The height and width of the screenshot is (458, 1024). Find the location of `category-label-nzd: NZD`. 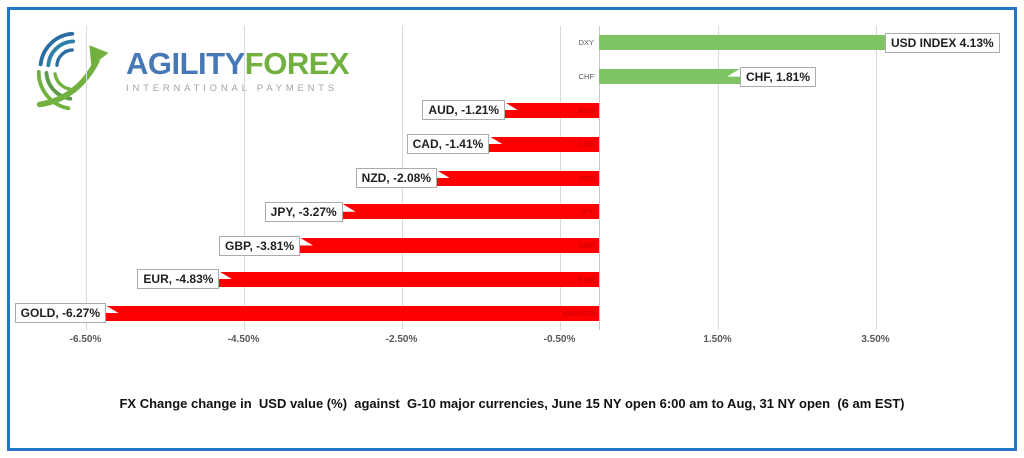

category-label-nzd: NZD is located at coordinates (586, 178).